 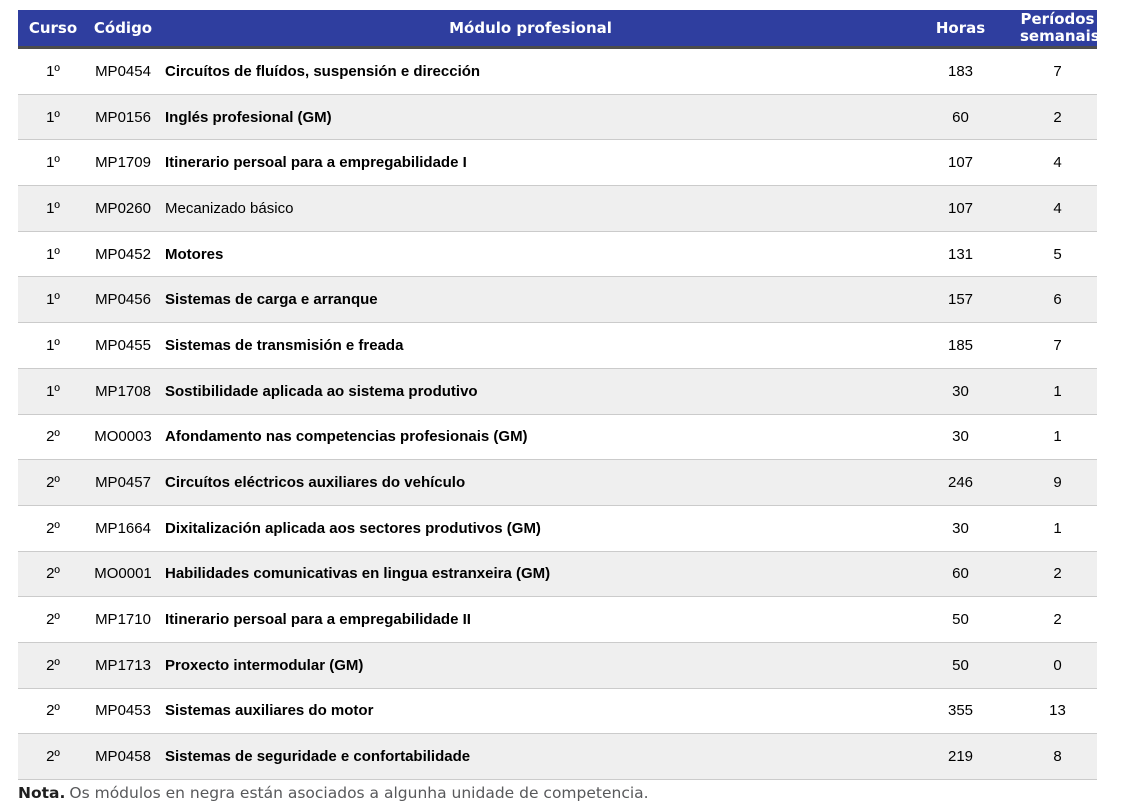 I want to click on cell-codigo: MP0453, so click(x=123, y=711).